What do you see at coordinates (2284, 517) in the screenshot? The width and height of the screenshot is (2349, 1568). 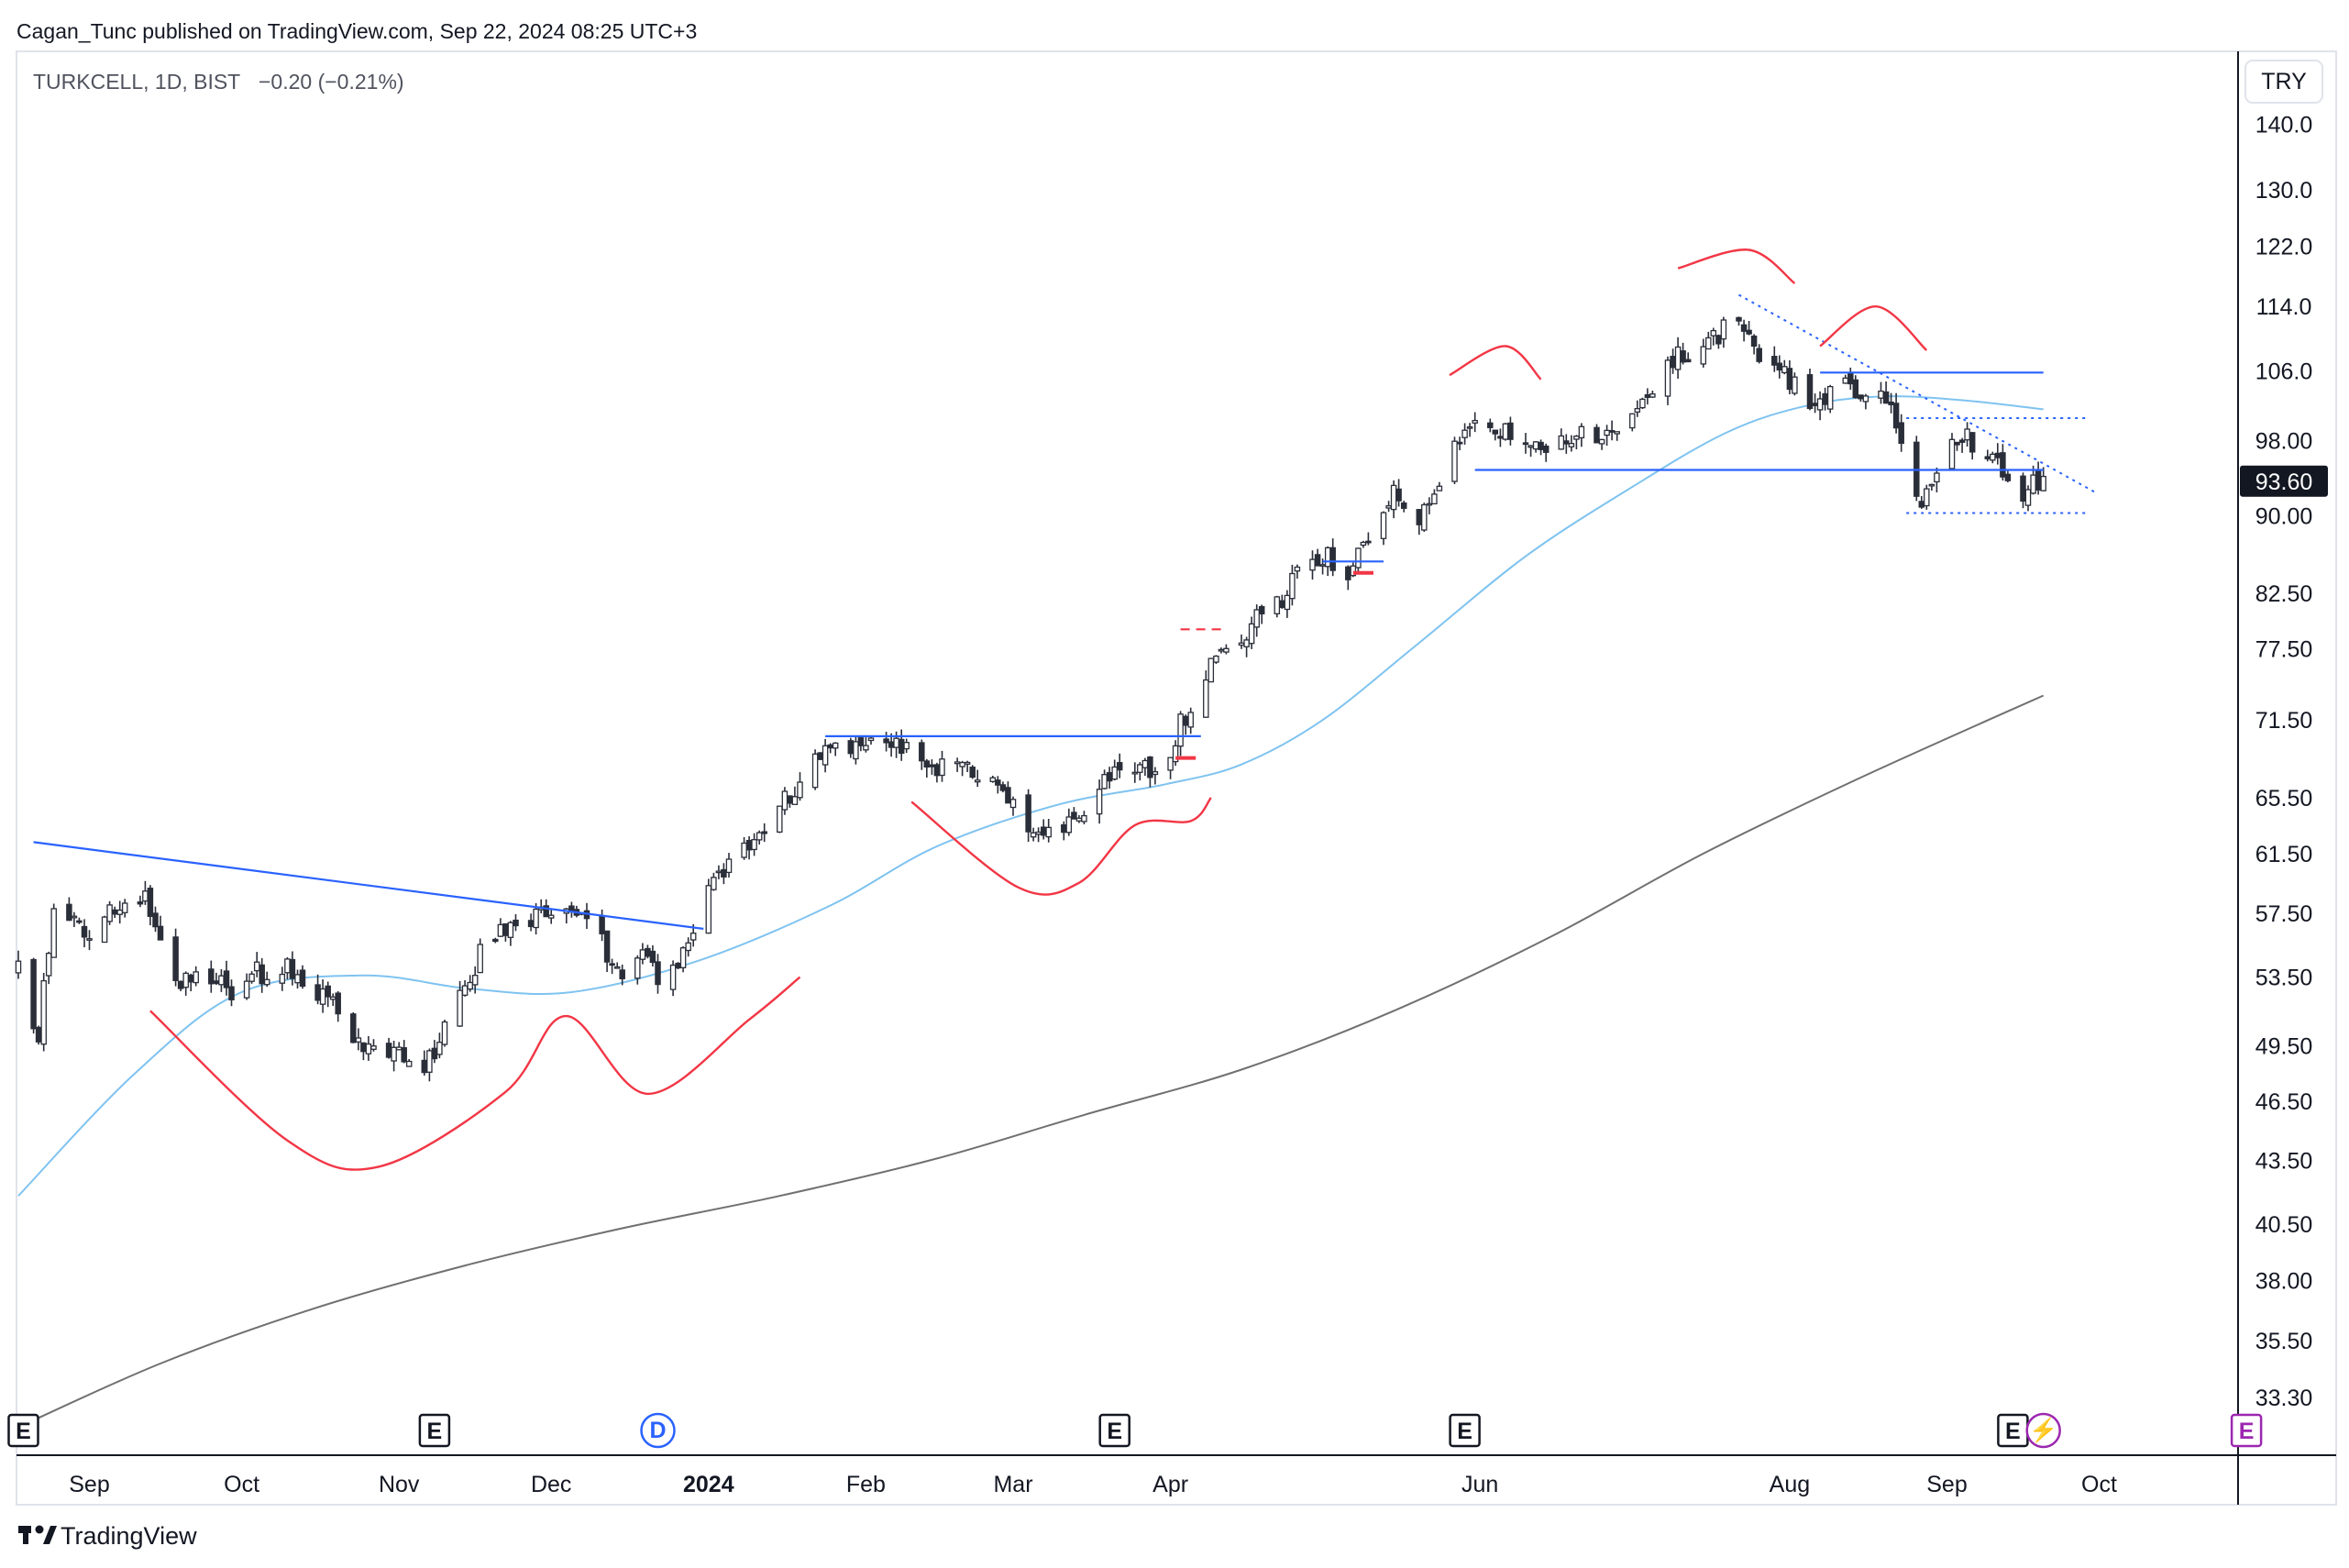 I see `price-tick-label: 90.00` at bounding box center [2284, 517].